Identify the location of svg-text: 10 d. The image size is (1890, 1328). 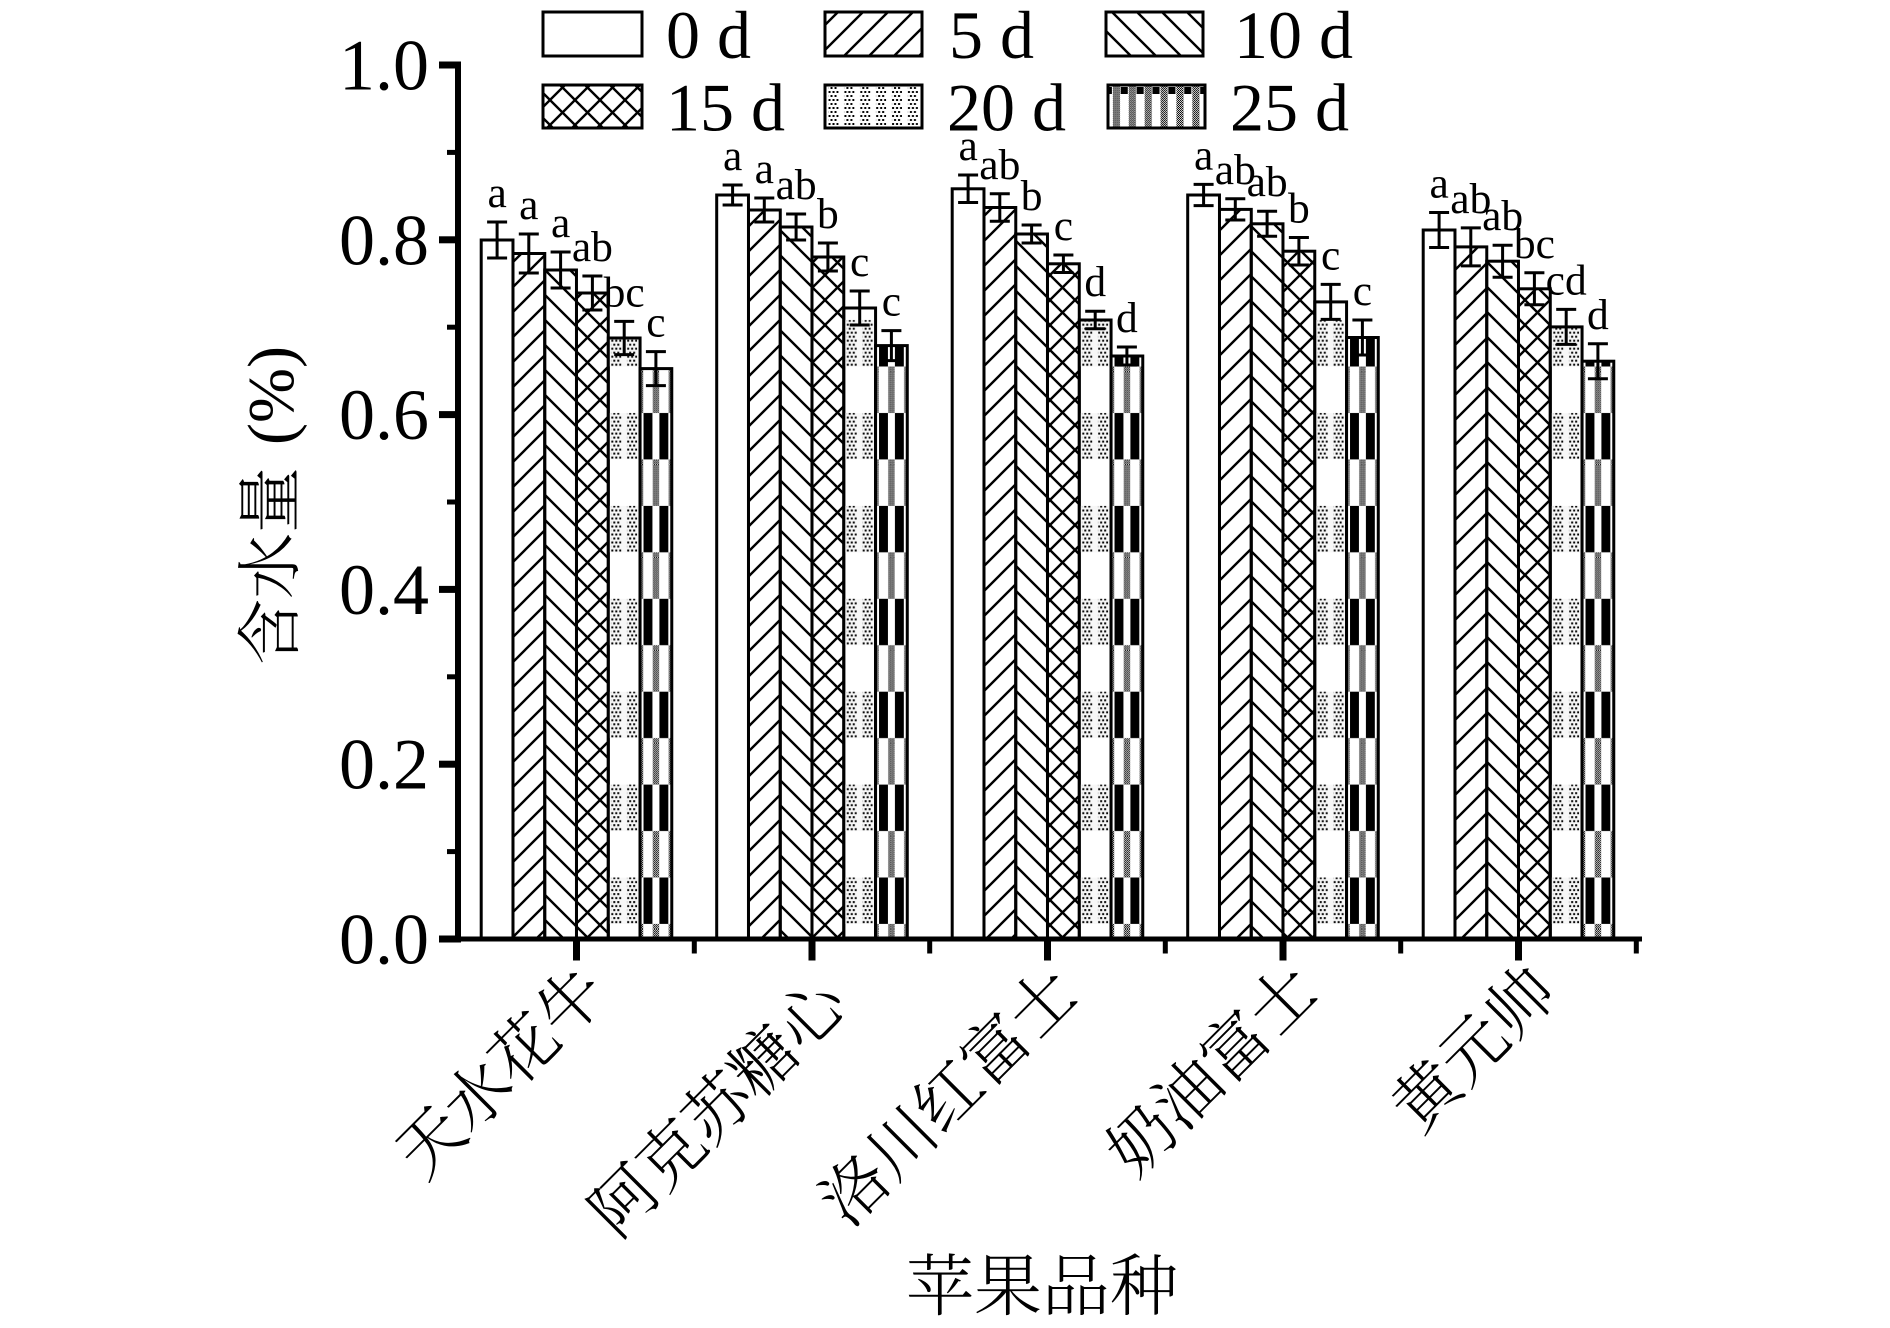
(1293, 36).